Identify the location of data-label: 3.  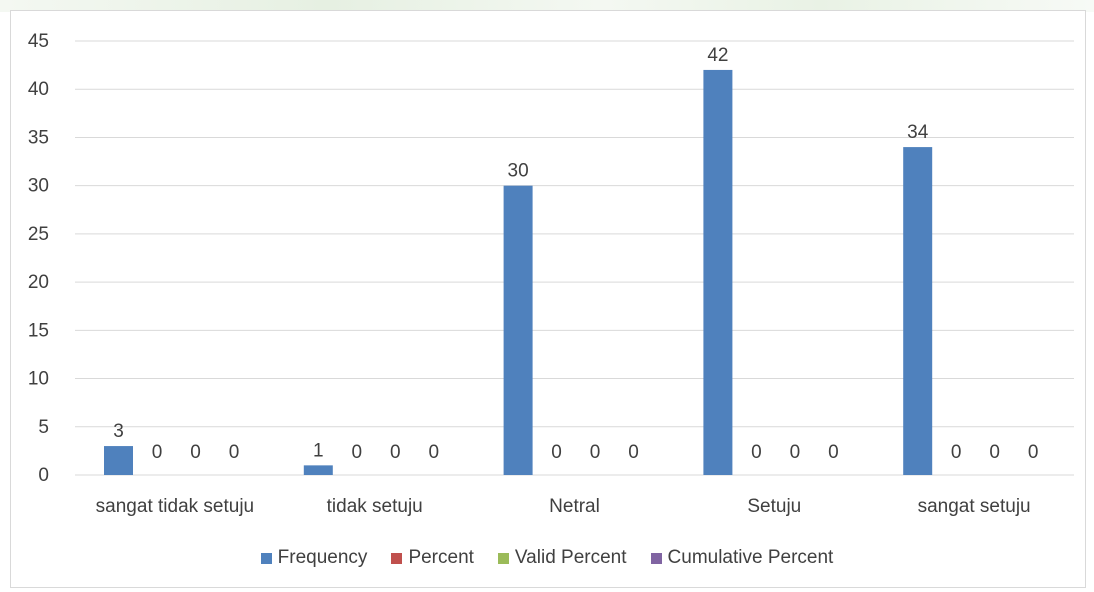
(118, 431).